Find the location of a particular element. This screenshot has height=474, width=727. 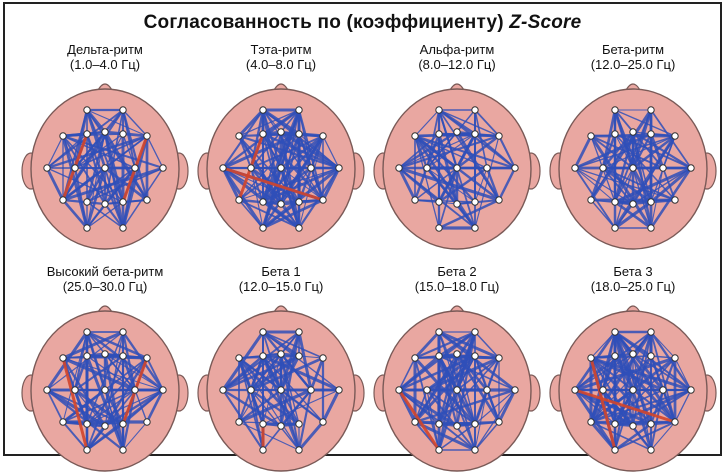

panel-band-name: Бета 1 is located at coordinates (281, 271).